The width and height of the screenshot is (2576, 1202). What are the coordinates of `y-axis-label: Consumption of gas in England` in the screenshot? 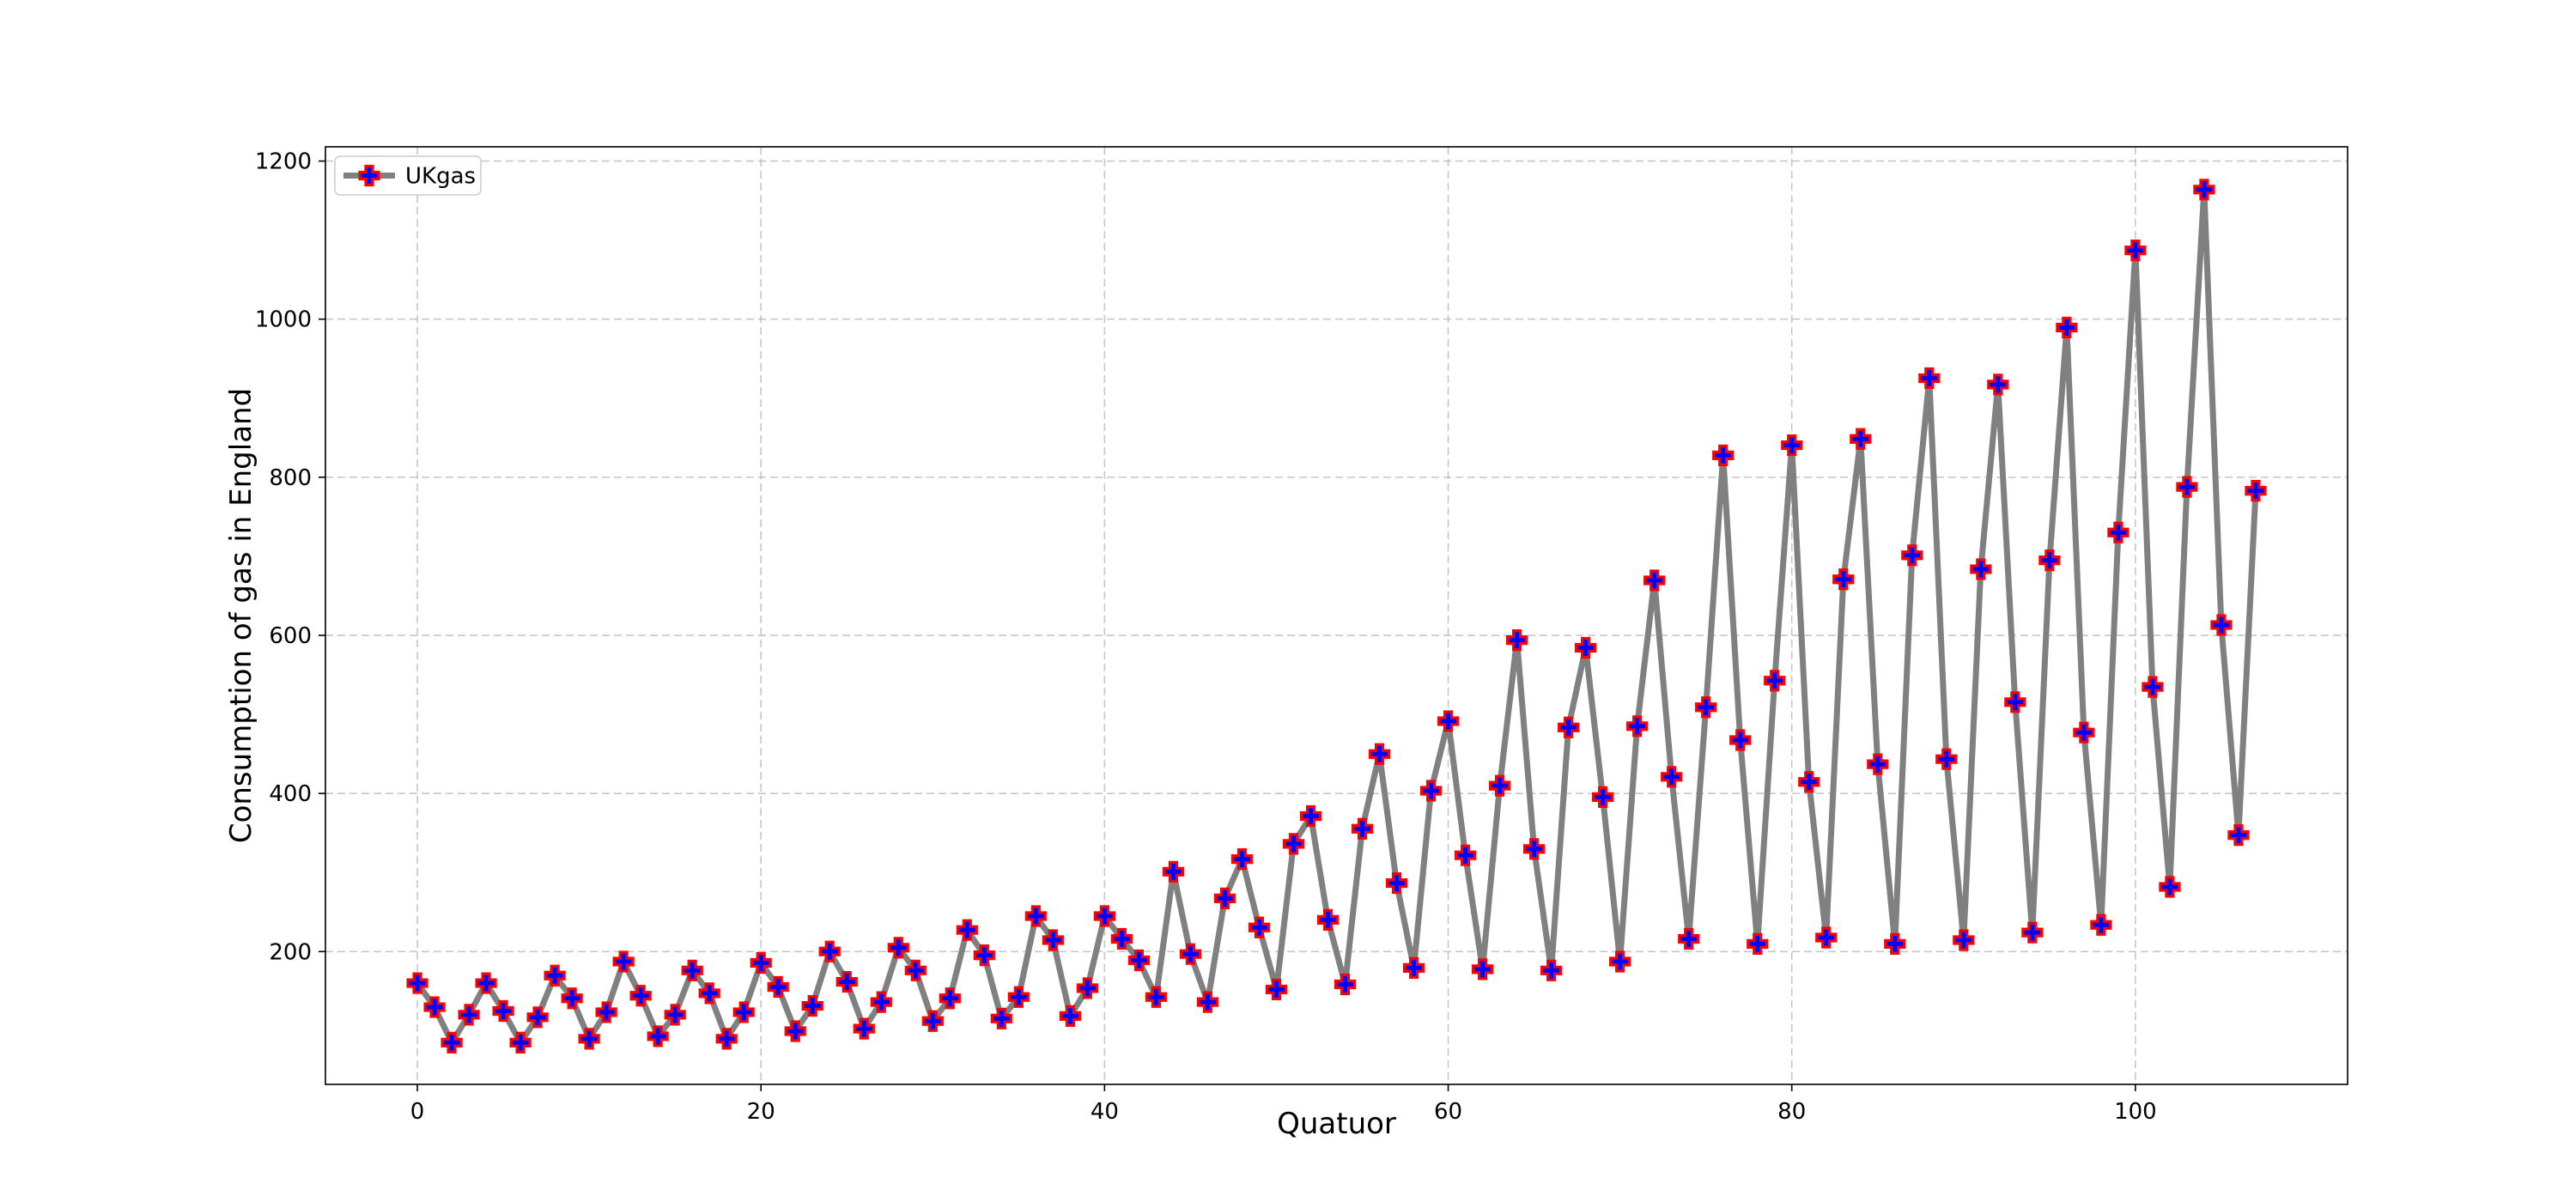 It's located at (241, 615).